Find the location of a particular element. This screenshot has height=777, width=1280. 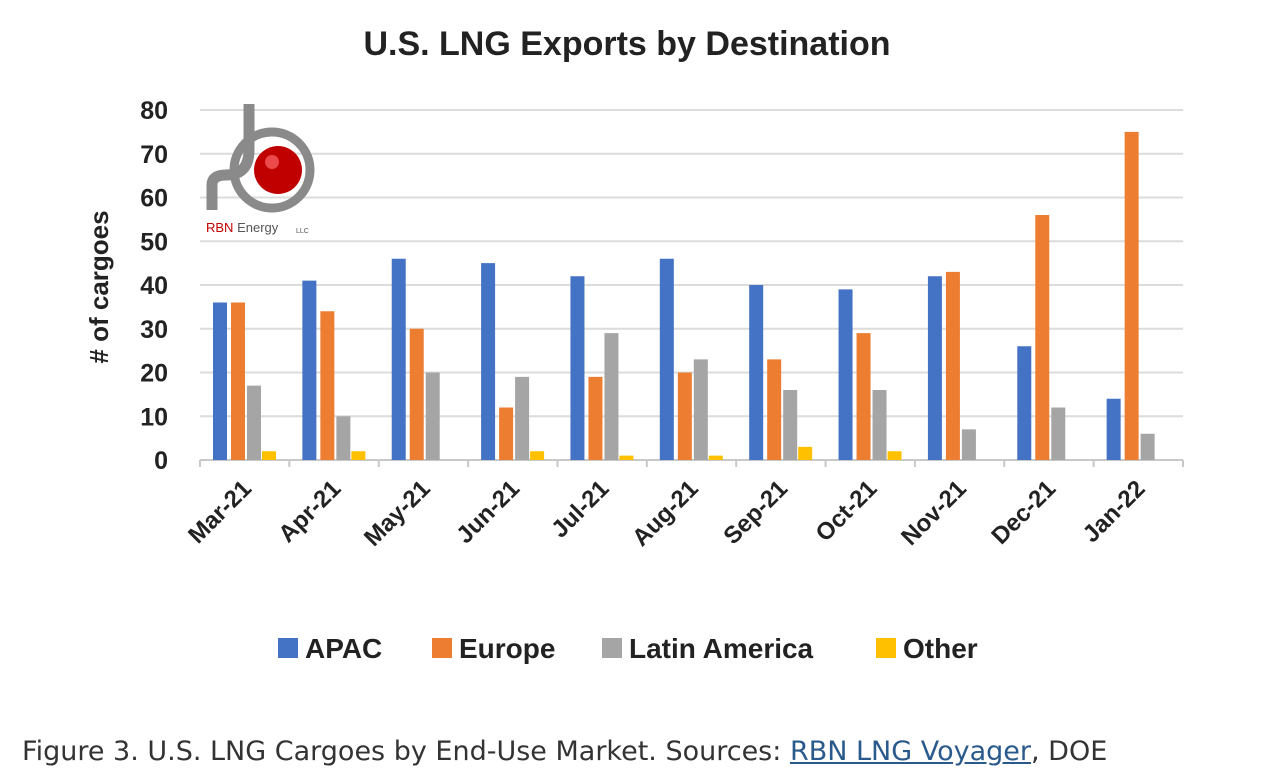

rbn-energy-logo: RBN Energy LLC is located at coordinates (260, 169).